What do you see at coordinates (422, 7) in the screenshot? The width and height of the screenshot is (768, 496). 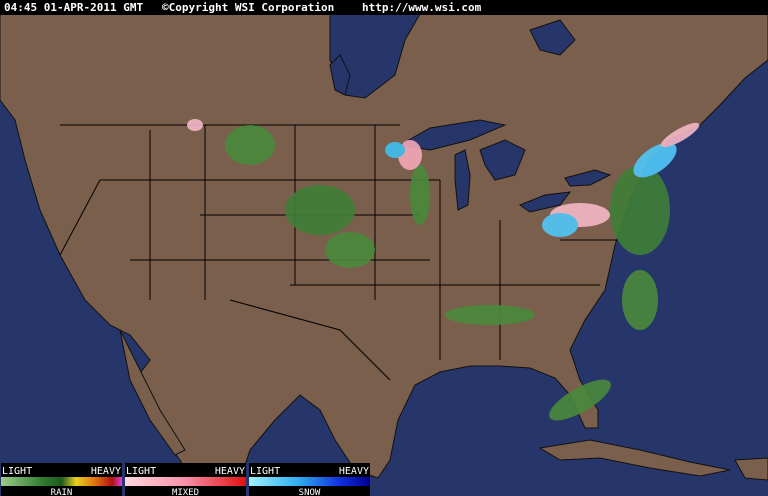 I see `url: http://www.wsi.com` at bounding box center [422, 7].